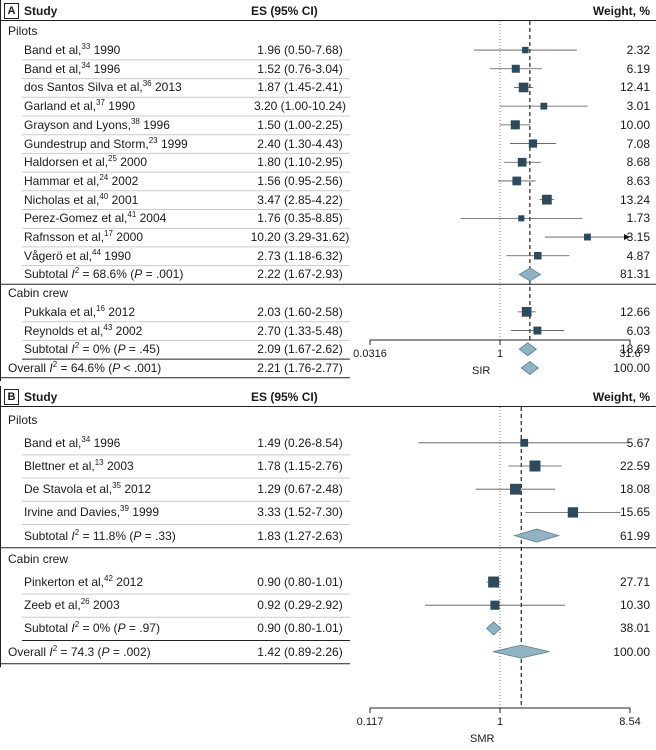  What do you see at coordinates (634, 582) in the screenshot?
I see `weight-value: 27.71` at bounding box center [634, 582].